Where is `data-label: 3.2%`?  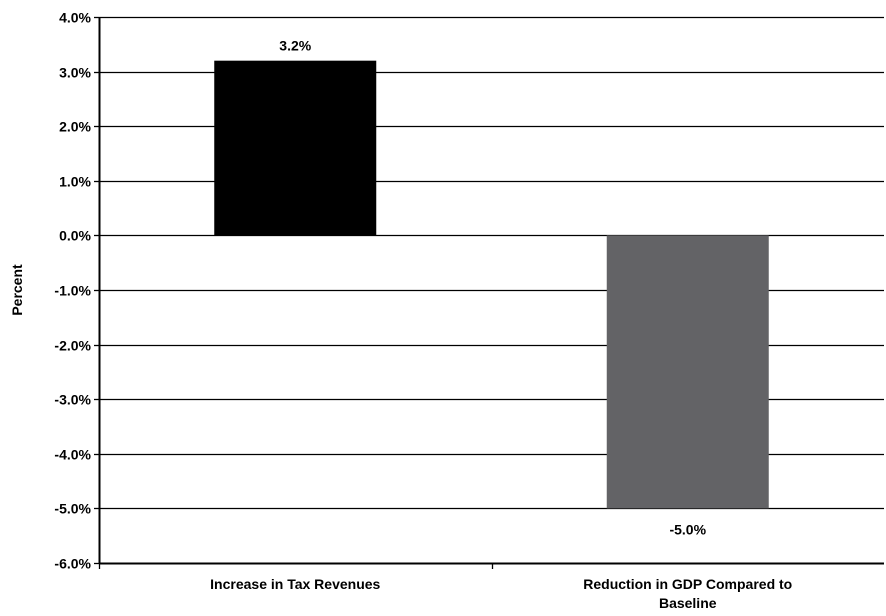 data-label: 3.2% is located at coordinates (295, 46).